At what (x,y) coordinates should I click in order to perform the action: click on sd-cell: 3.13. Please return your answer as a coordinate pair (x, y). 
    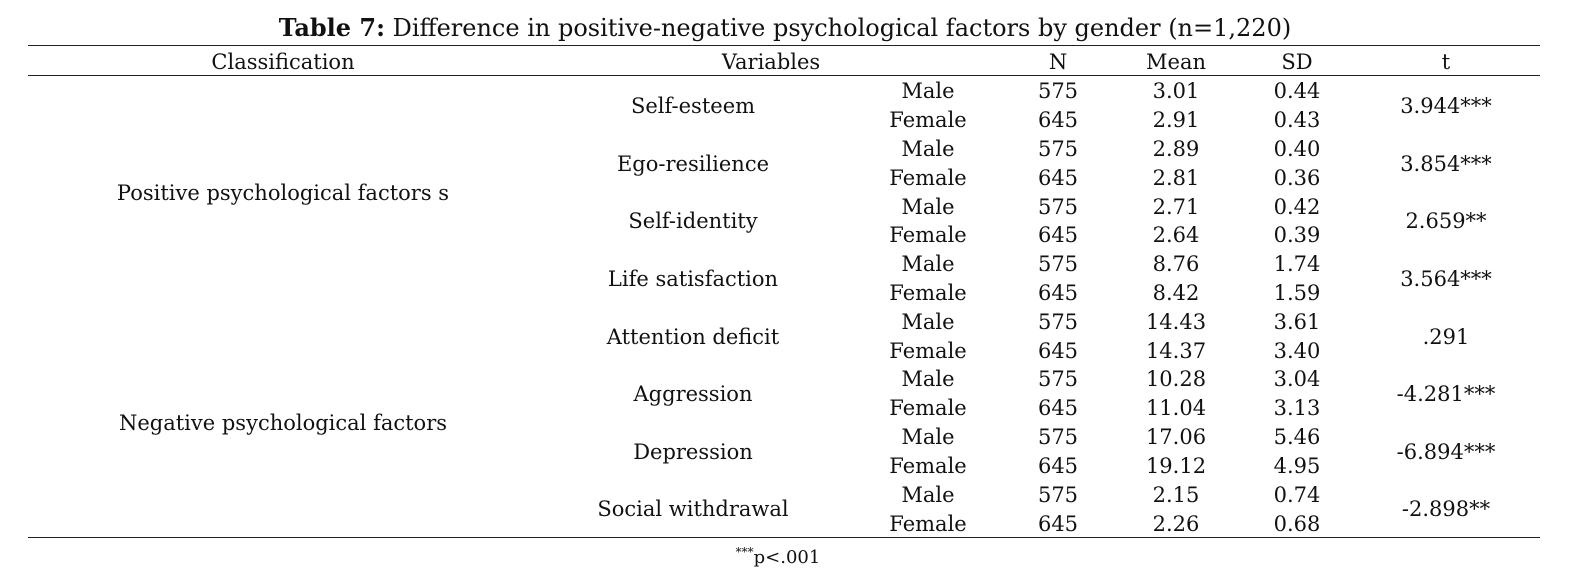
    Looking at the image, I should click on (1297, 408).